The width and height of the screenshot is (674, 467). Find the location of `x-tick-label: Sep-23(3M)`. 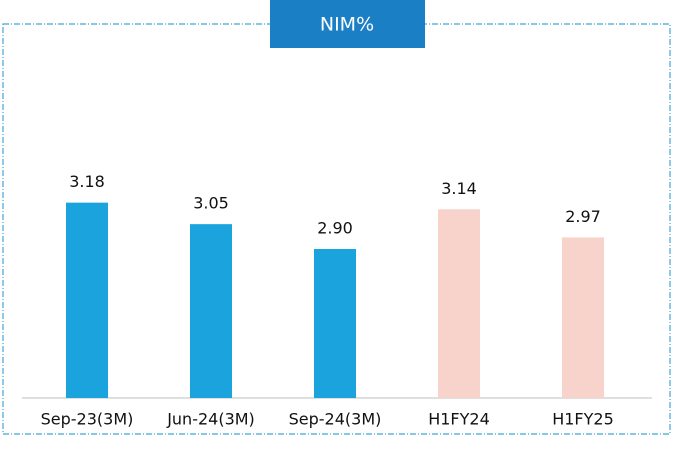

x-tick-label: Sep-23(3M) is located at coordinates (87, 419).